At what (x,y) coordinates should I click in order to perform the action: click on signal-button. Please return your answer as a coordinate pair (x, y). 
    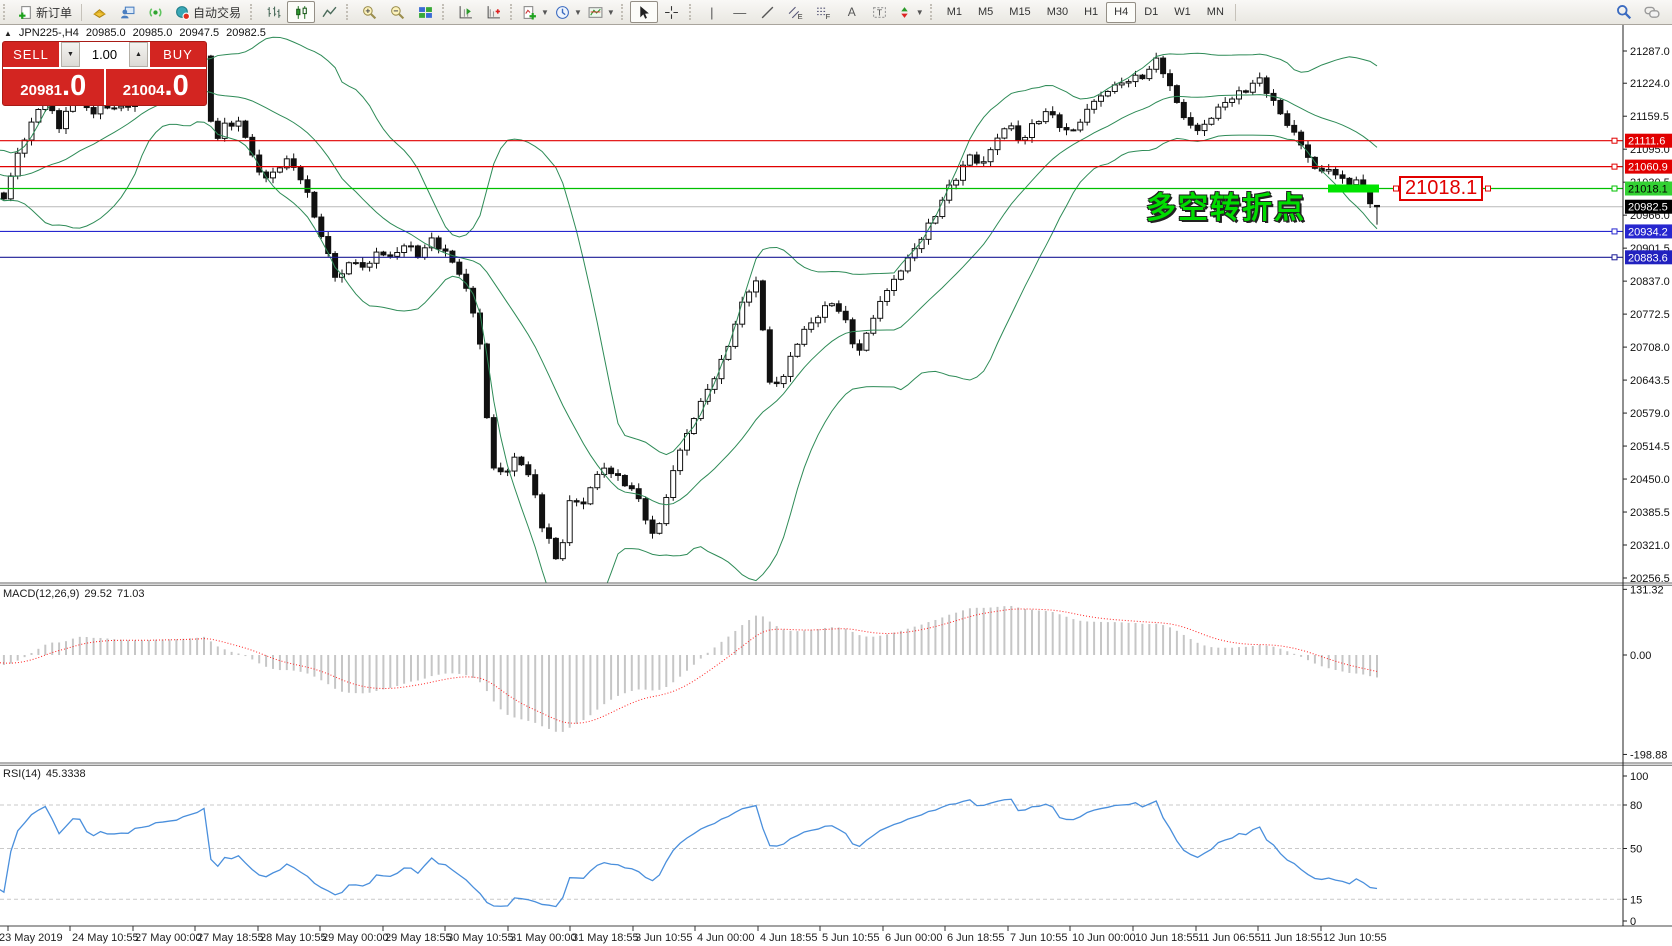
    Looking at the image, I should click on (155, 12).